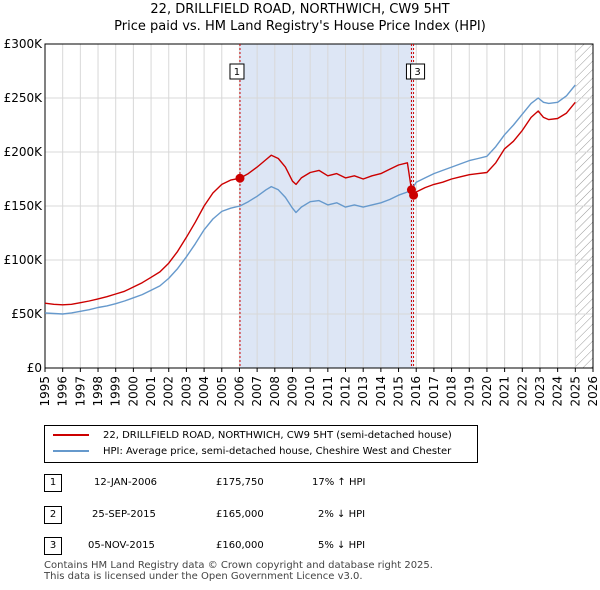 This screenshot has width=600, height=590. Describe the element at coordinates (45, 391) in the screenshot. I see `x-tick-label: 1995` at that location.